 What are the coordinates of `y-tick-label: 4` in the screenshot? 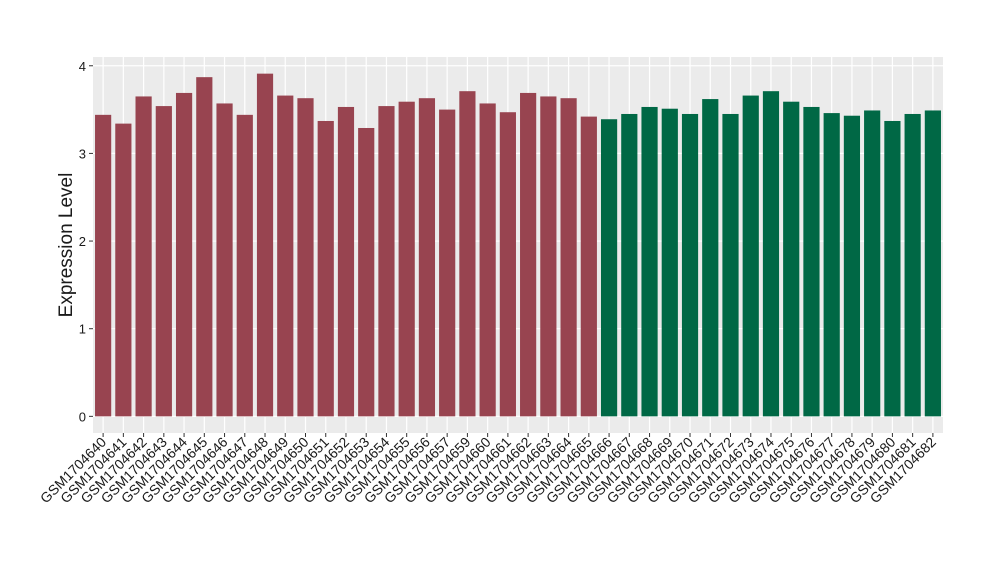 It's located at (82, 66).